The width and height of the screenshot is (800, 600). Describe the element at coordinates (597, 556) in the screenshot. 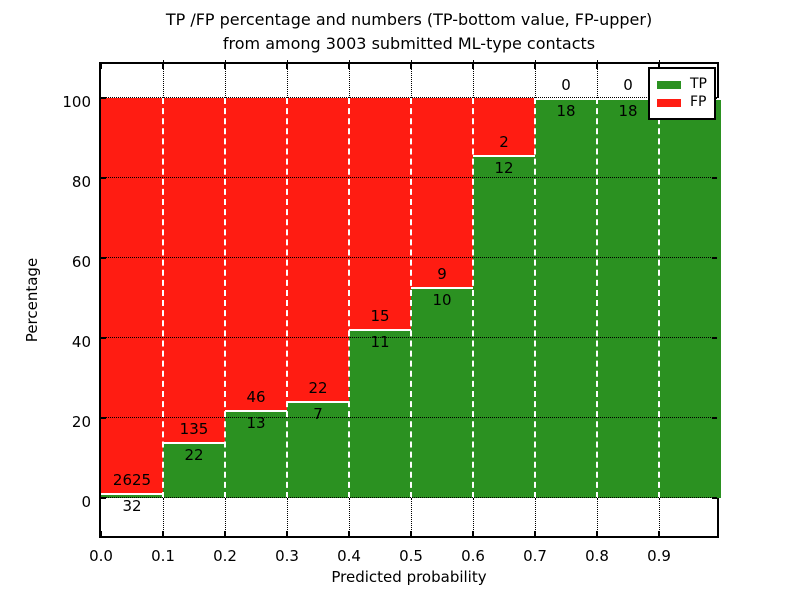

I see `x-tick-label: 0.8` at that location.